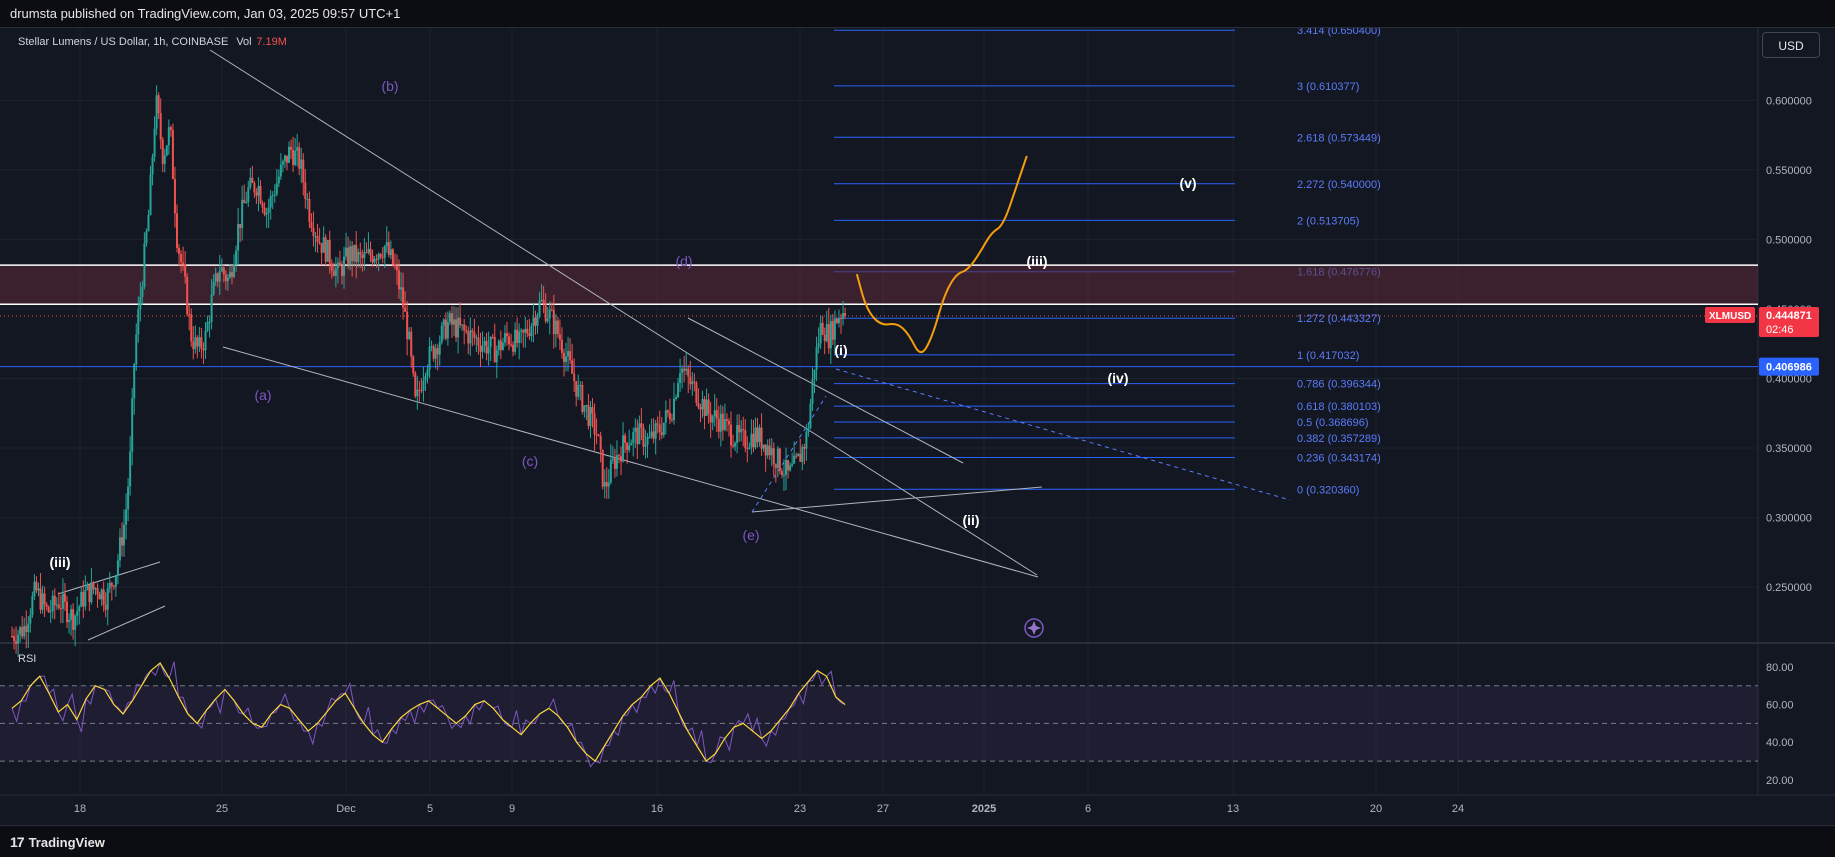 Image resolution: width=1835 pixels, height=857 pixels. I want to click on last-price-tag: 0.444871, so click(1789, 316).